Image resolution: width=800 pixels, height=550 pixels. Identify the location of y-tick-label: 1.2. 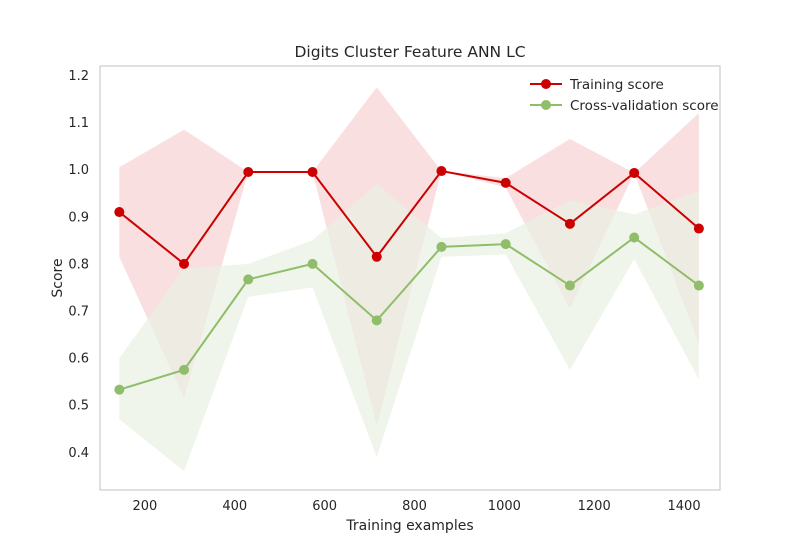
(78, 76).